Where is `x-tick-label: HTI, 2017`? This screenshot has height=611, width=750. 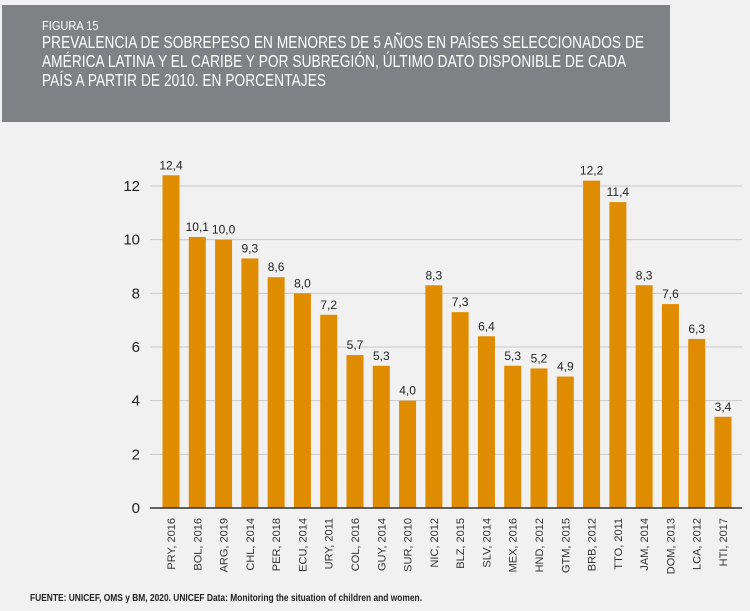
x-tick-label: HTI, 2017 is located at coordinates (724, 542).